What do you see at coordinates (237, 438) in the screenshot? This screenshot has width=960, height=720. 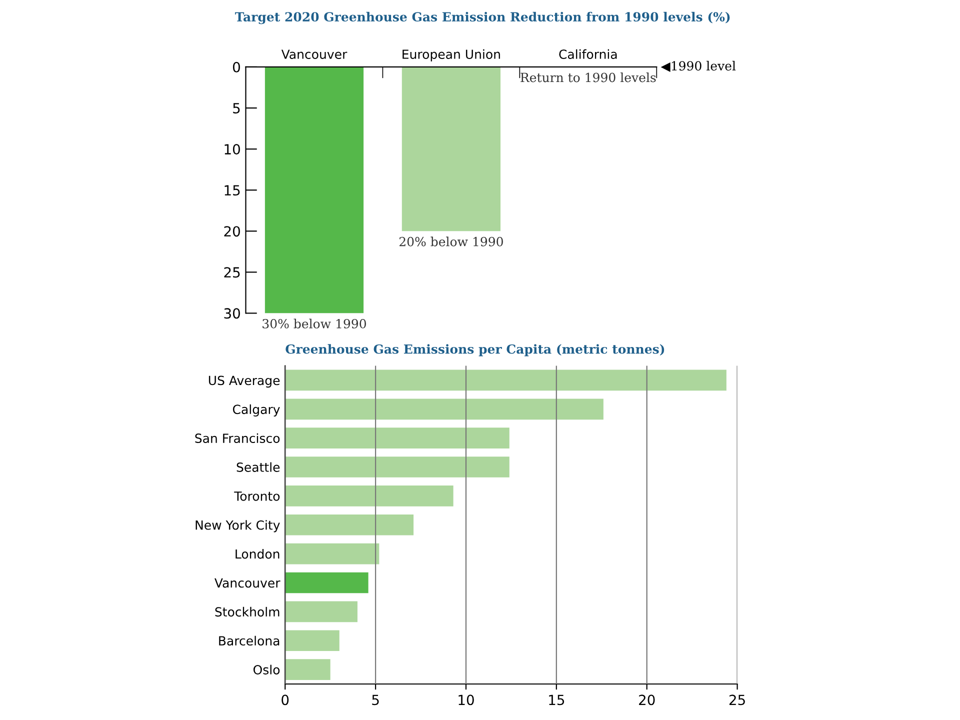 I see `y-tick-label: San Francisco` at bounding box center [237, 438].